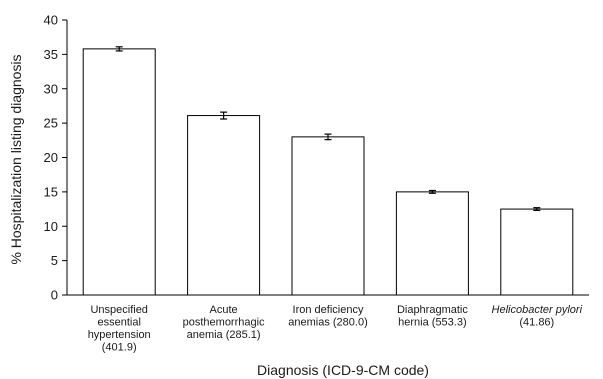 This screenshot has height=379, width=603. What do you see at coordinates (51, 54) in the screenshot?
I see `y-tick-label: 35` at bounding box center [51, 54].